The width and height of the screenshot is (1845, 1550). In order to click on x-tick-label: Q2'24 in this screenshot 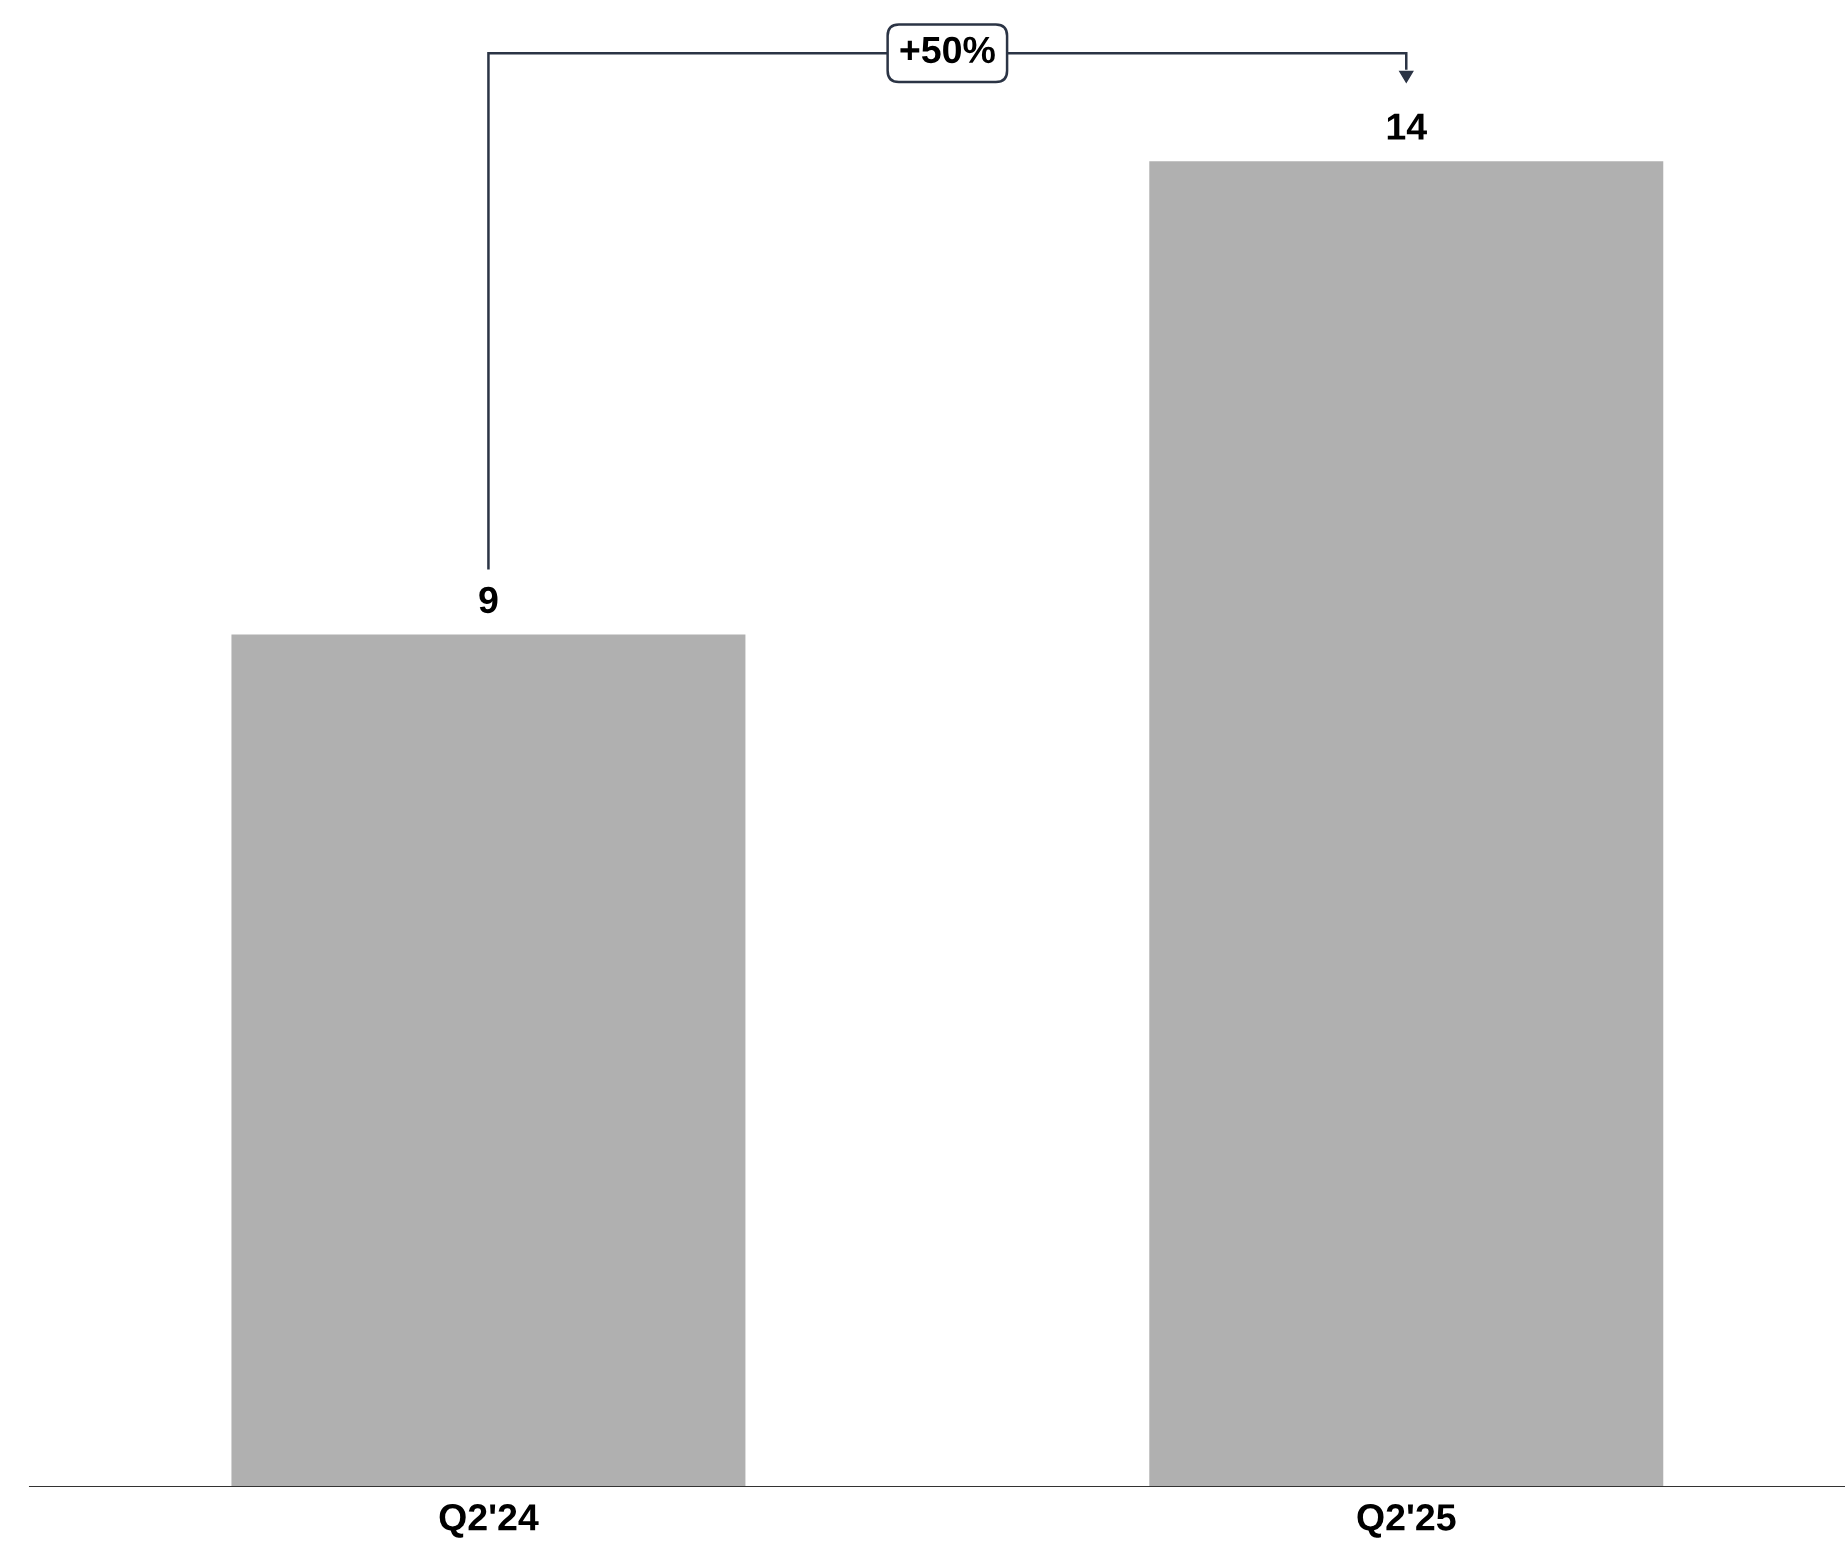, I will do `click(489, 1521)`.